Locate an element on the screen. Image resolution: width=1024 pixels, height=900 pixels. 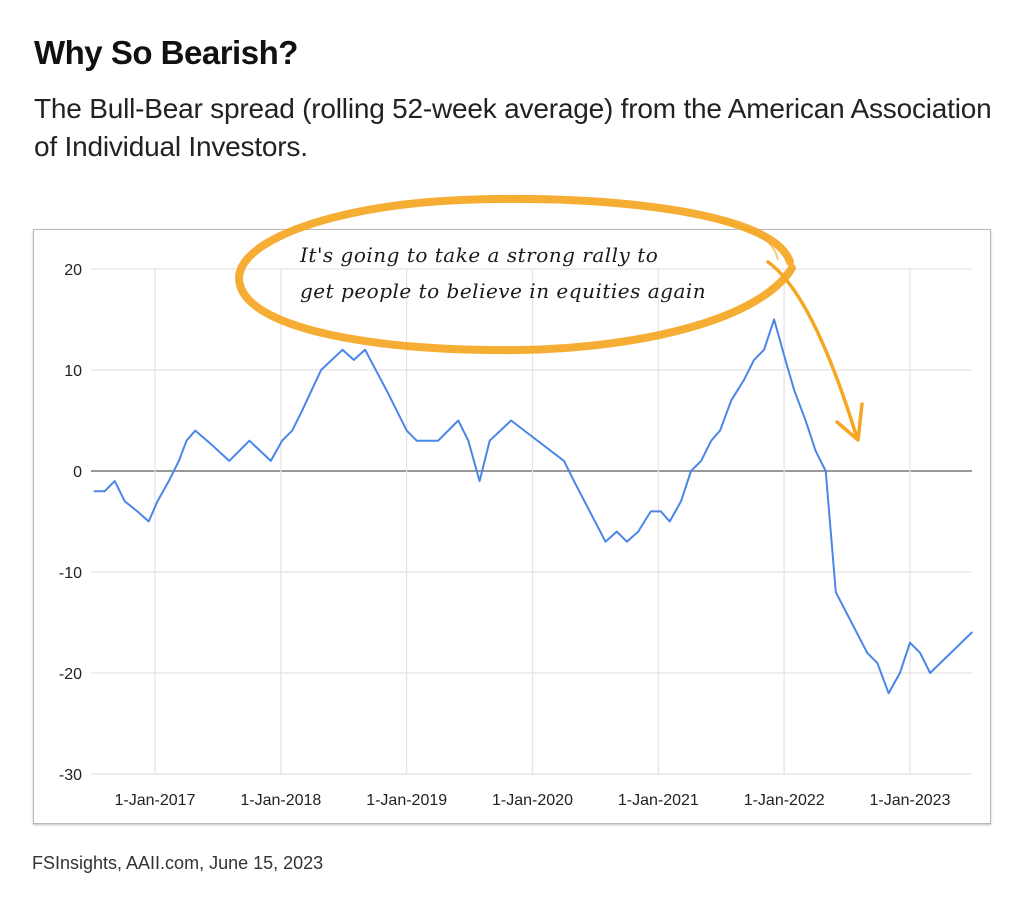
annotation-line-2: get people to believe in equities again is located at coordinates (503, 291).